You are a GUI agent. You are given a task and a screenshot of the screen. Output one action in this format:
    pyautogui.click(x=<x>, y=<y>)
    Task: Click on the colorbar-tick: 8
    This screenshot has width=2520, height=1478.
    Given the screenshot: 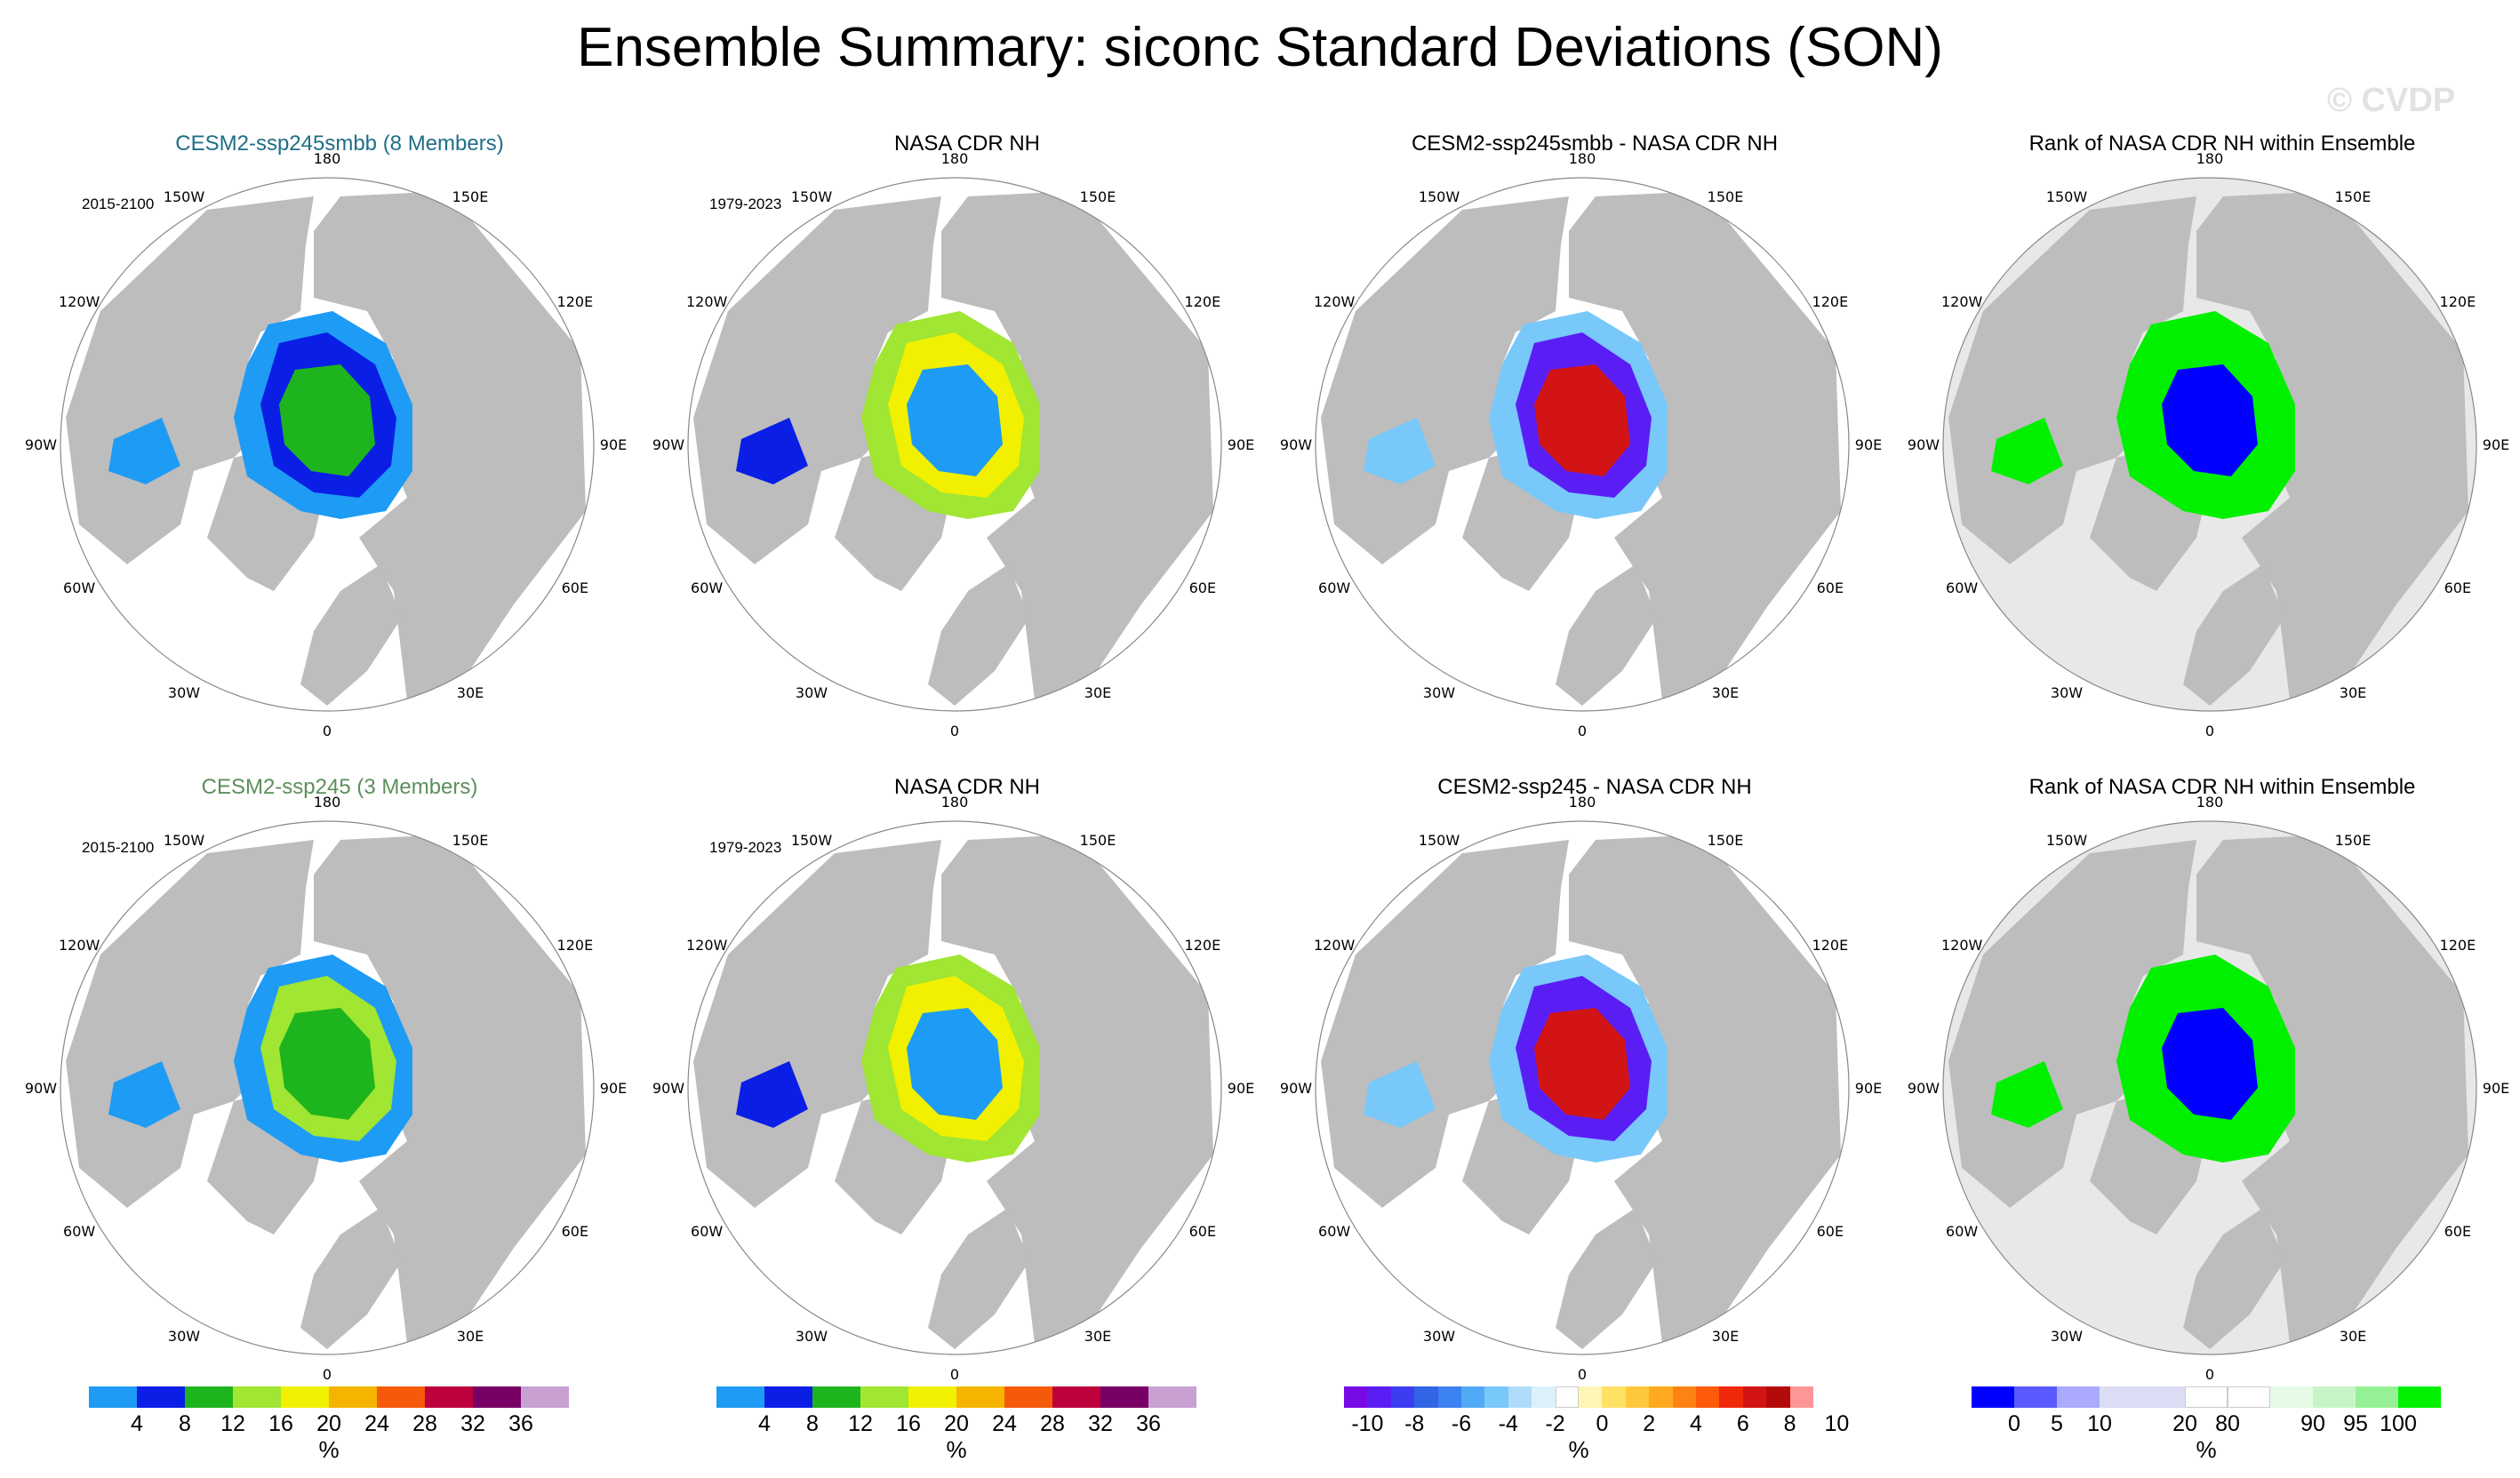 What is the action you would take?
    pyautogui.click(x=1789, y=1423)
    